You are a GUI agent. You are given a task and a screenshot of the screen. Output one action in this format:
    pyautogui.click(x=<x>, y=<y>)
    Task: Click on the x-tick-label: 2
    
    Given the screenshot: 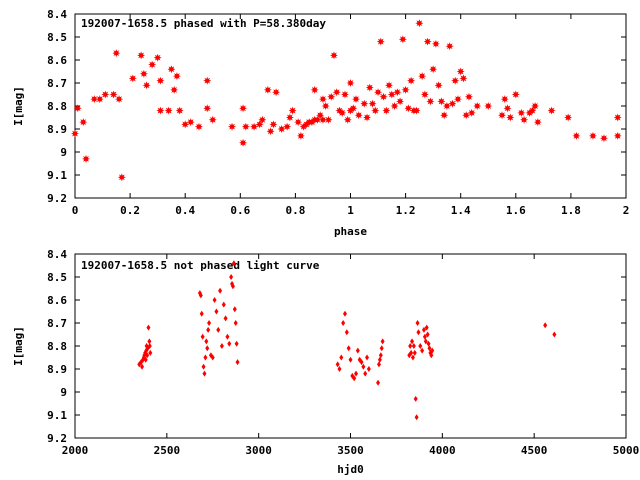 What is the action you would take?
    pyautogui.click(x=626, y=210)
    